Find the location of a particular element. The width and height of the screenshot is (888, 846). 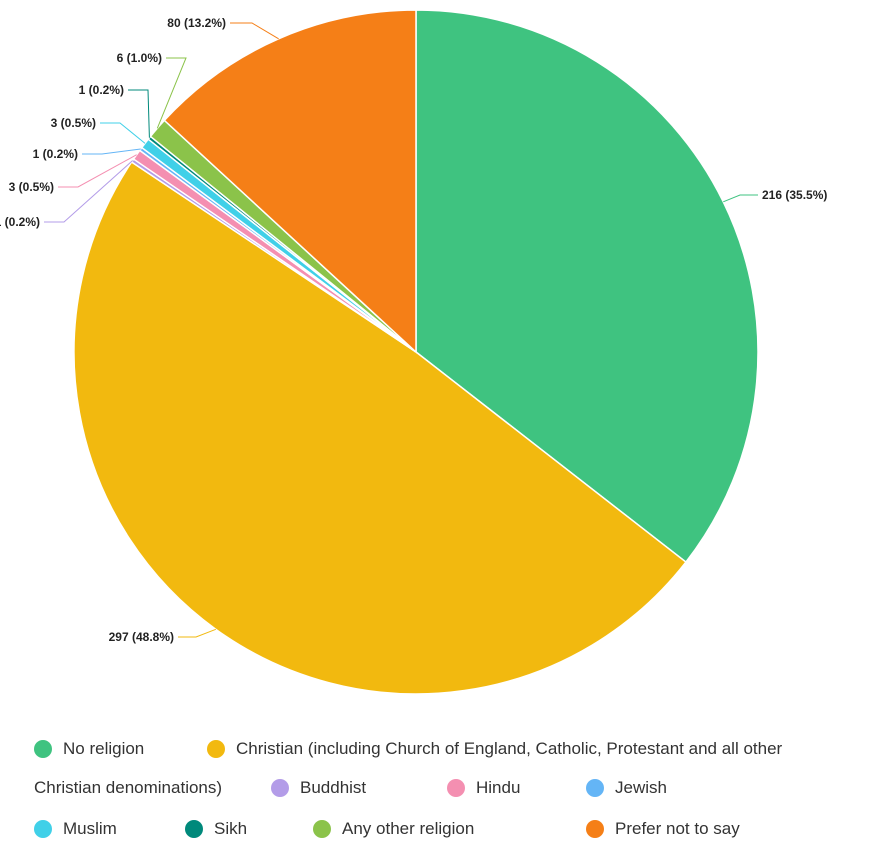

leader-line-hindu is located at coordinates (97, 171).